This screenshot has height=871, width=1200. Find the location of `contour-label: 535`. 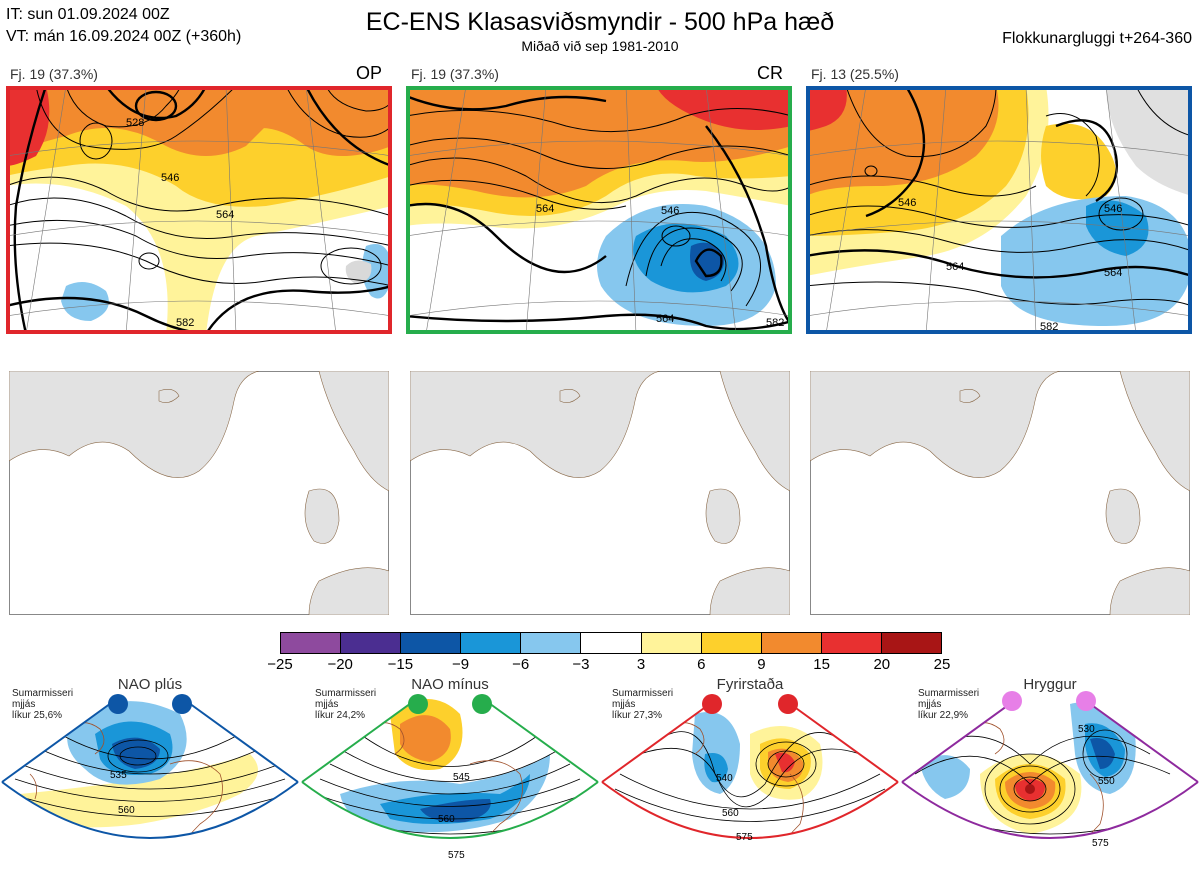

contour-label: 535 is located at coordinates (118, 775).